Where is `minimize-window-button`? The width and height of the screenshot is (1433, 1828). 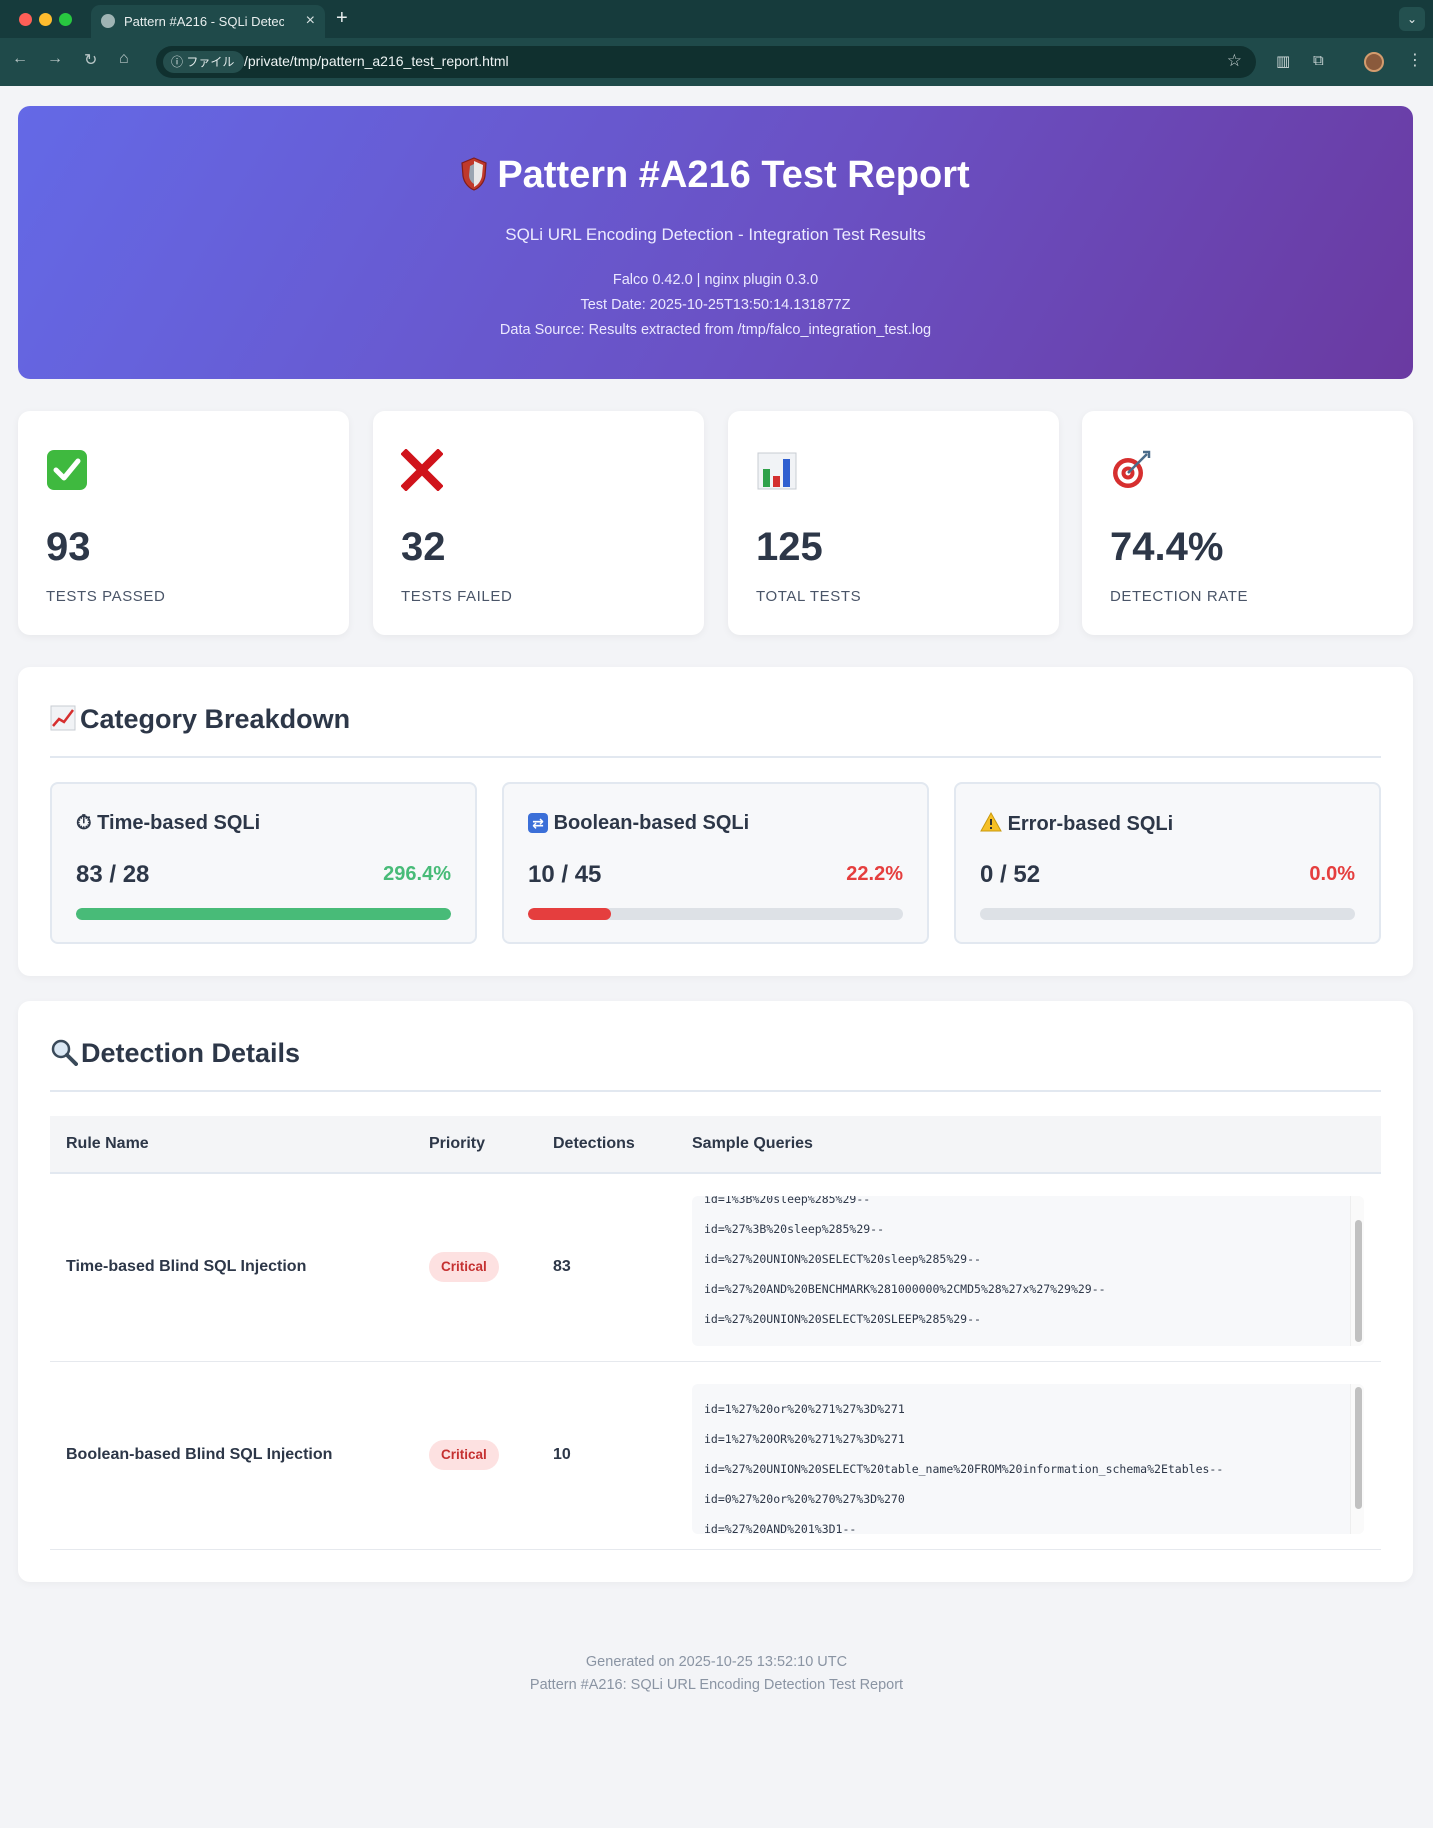
minimize-window-button is located at coordinates (45, 19).